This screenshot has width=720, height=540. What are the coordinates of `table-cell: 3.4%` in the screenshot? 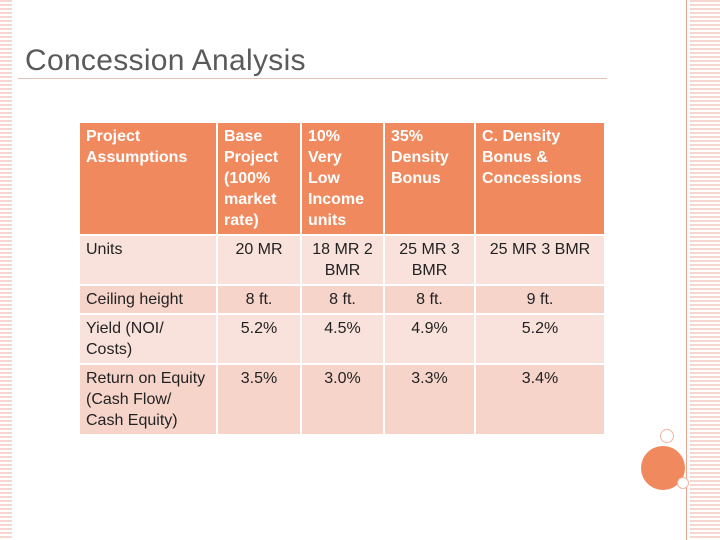 It's located at (540, 399).